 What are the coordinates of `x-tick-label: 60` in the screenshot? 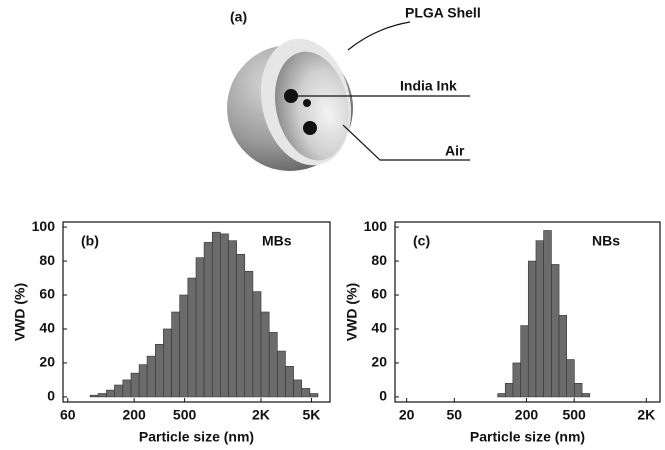 It's located at (68, 415).